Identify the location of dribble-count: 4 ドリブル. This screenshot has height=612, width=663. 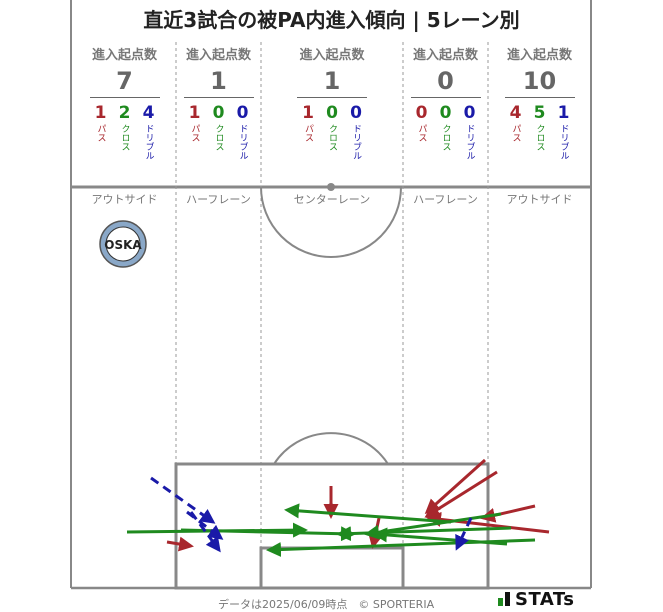
(148, 131).